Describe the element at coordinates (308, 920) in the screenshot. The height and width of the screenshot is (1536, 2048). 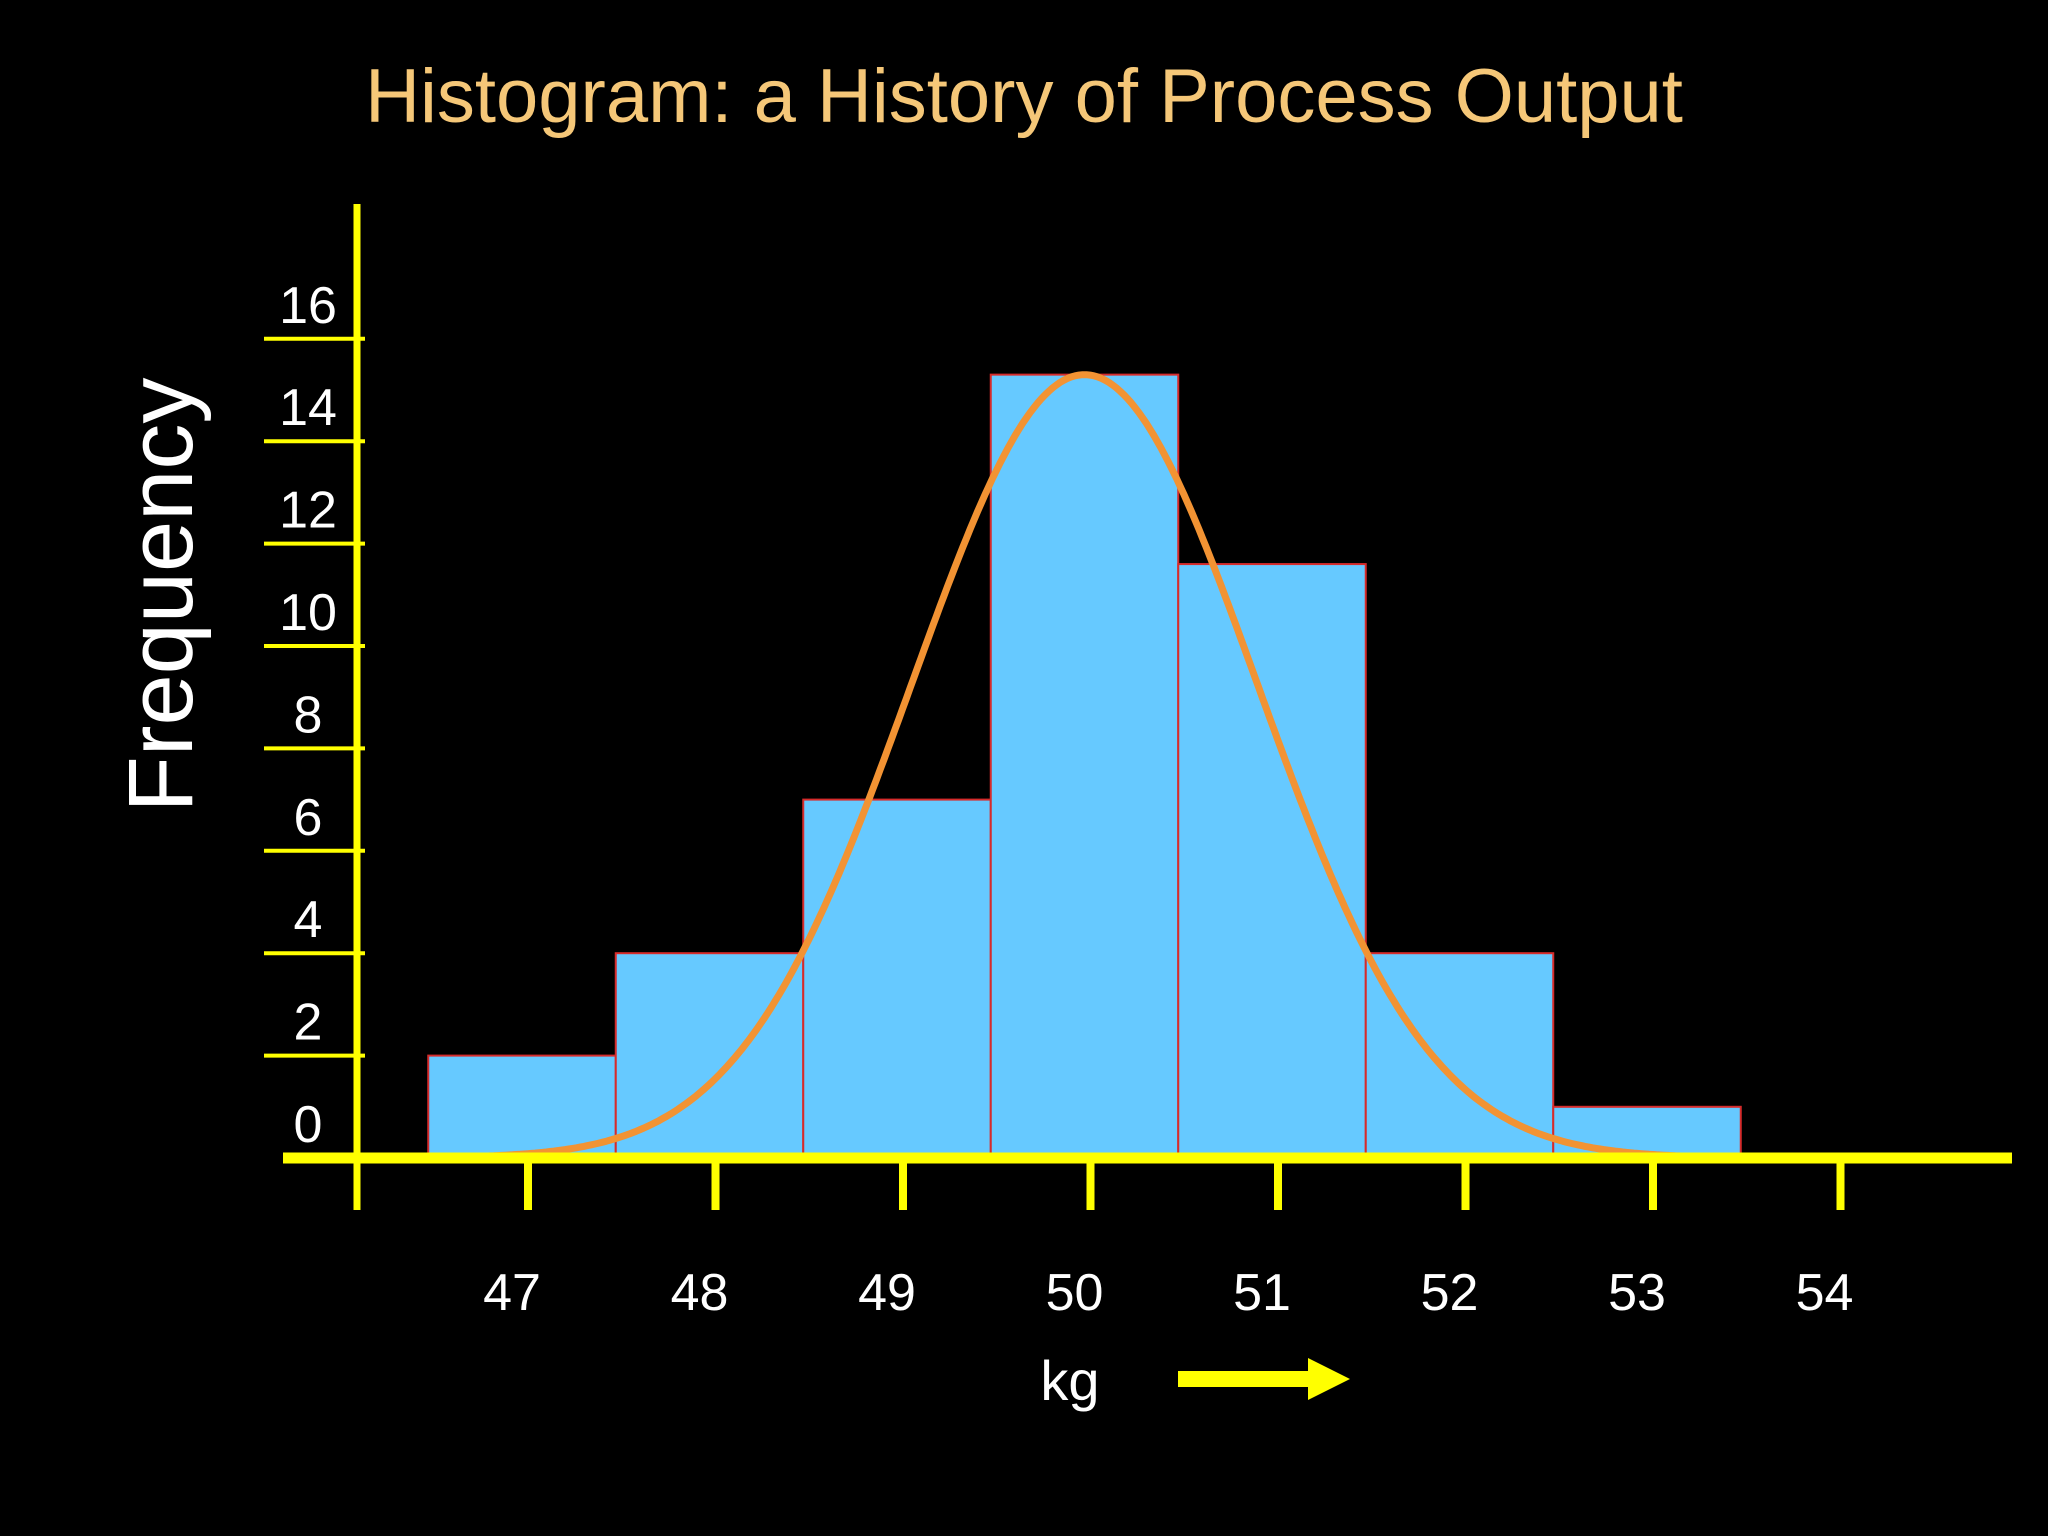
I see `y-tick-label: 4` at that location.